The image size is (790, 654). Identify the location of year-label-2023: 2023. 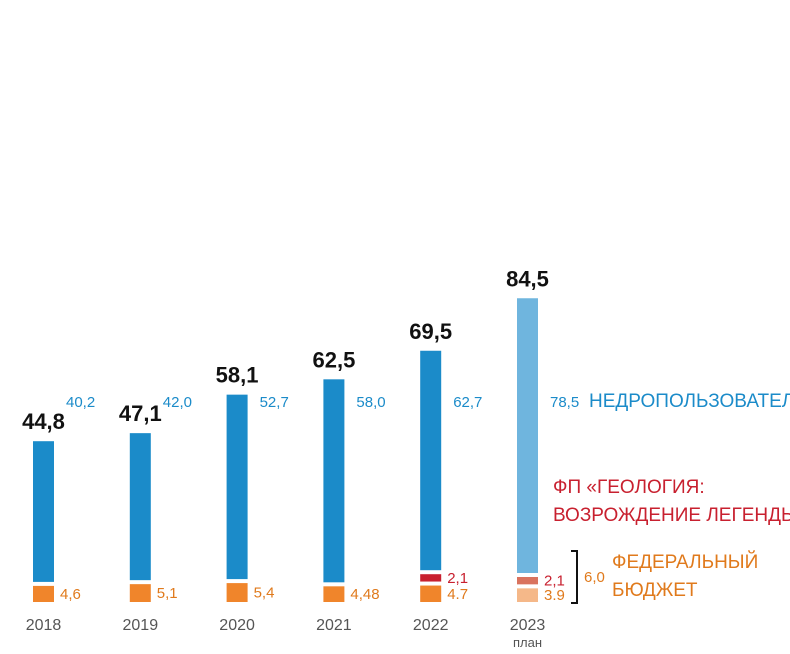
(528, 625).